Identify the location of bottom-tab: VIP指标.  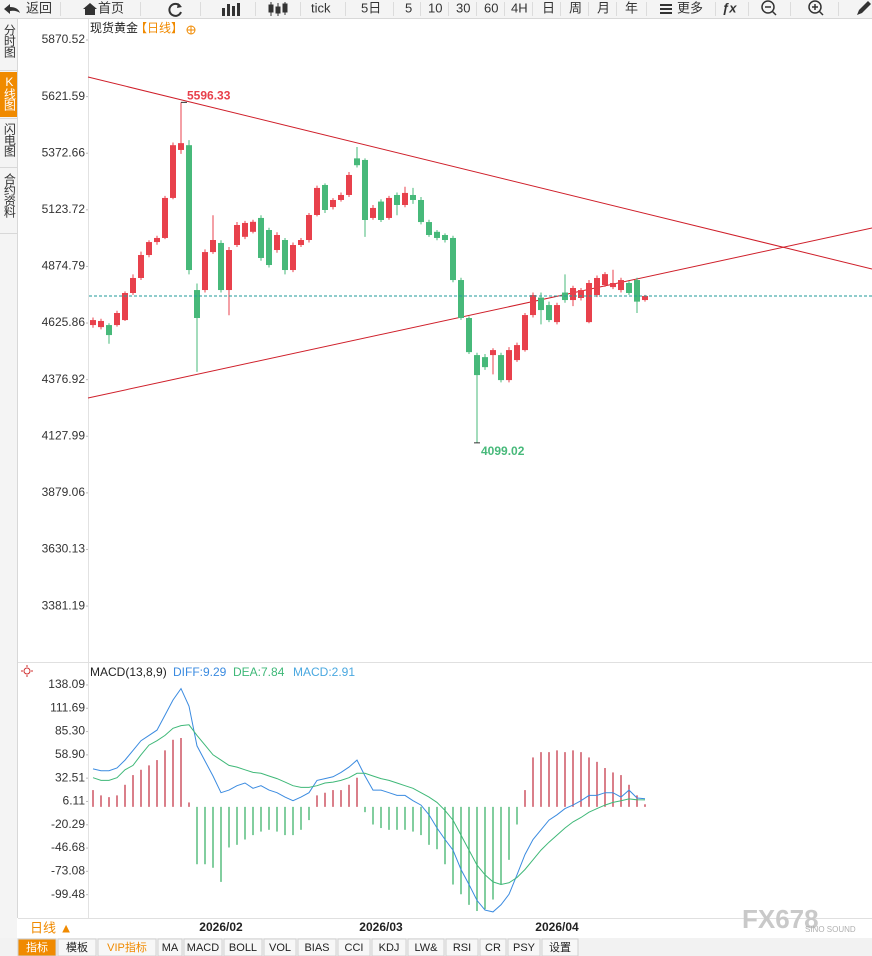
(127, 947).